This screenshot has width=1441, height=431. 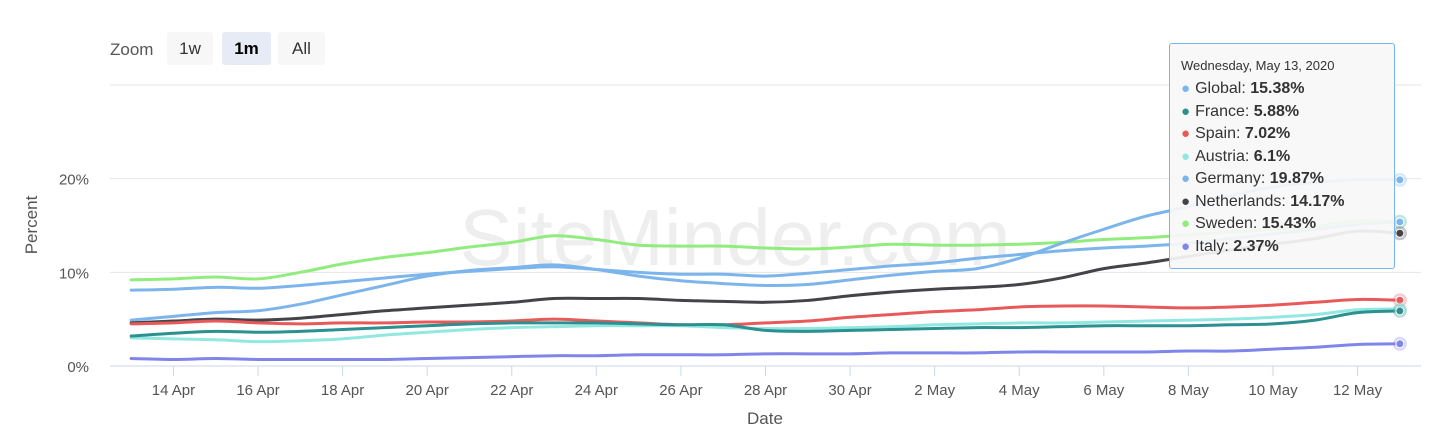 What do you see at coordinates (342, 390) in the screenshot?
I see `x-tick-label: 18 Apr` at bounding box center [342, 390].